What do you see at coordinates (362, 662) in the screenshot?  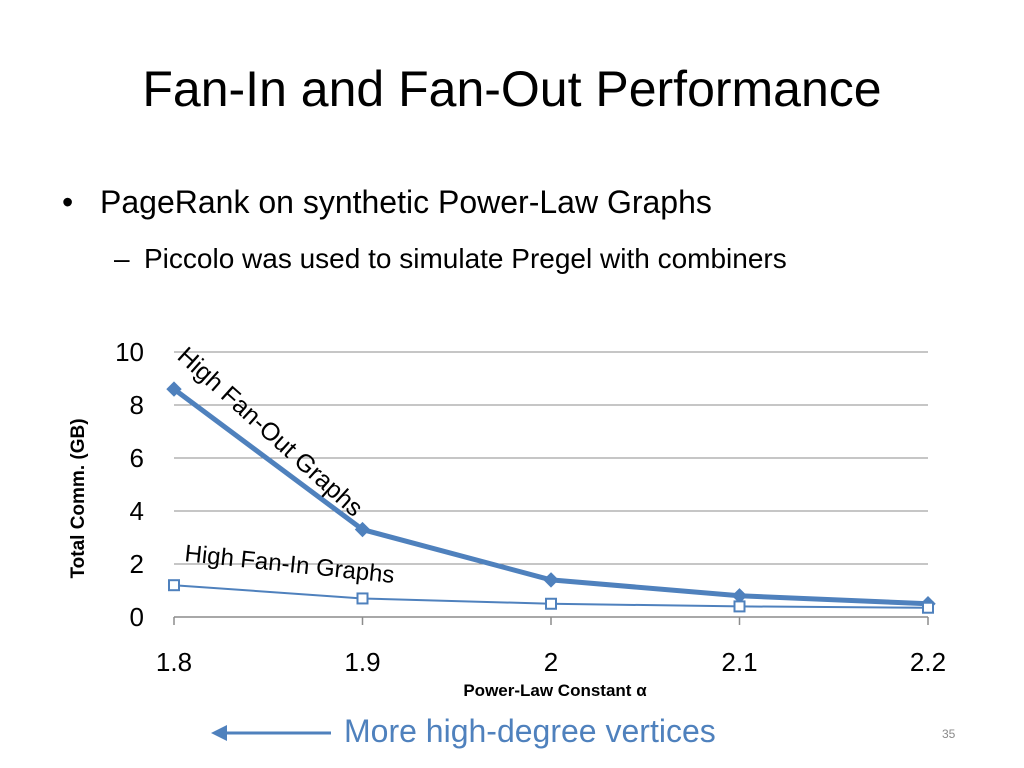 I see `x-tick-label: 1.9` at bounding box center [362, 662].